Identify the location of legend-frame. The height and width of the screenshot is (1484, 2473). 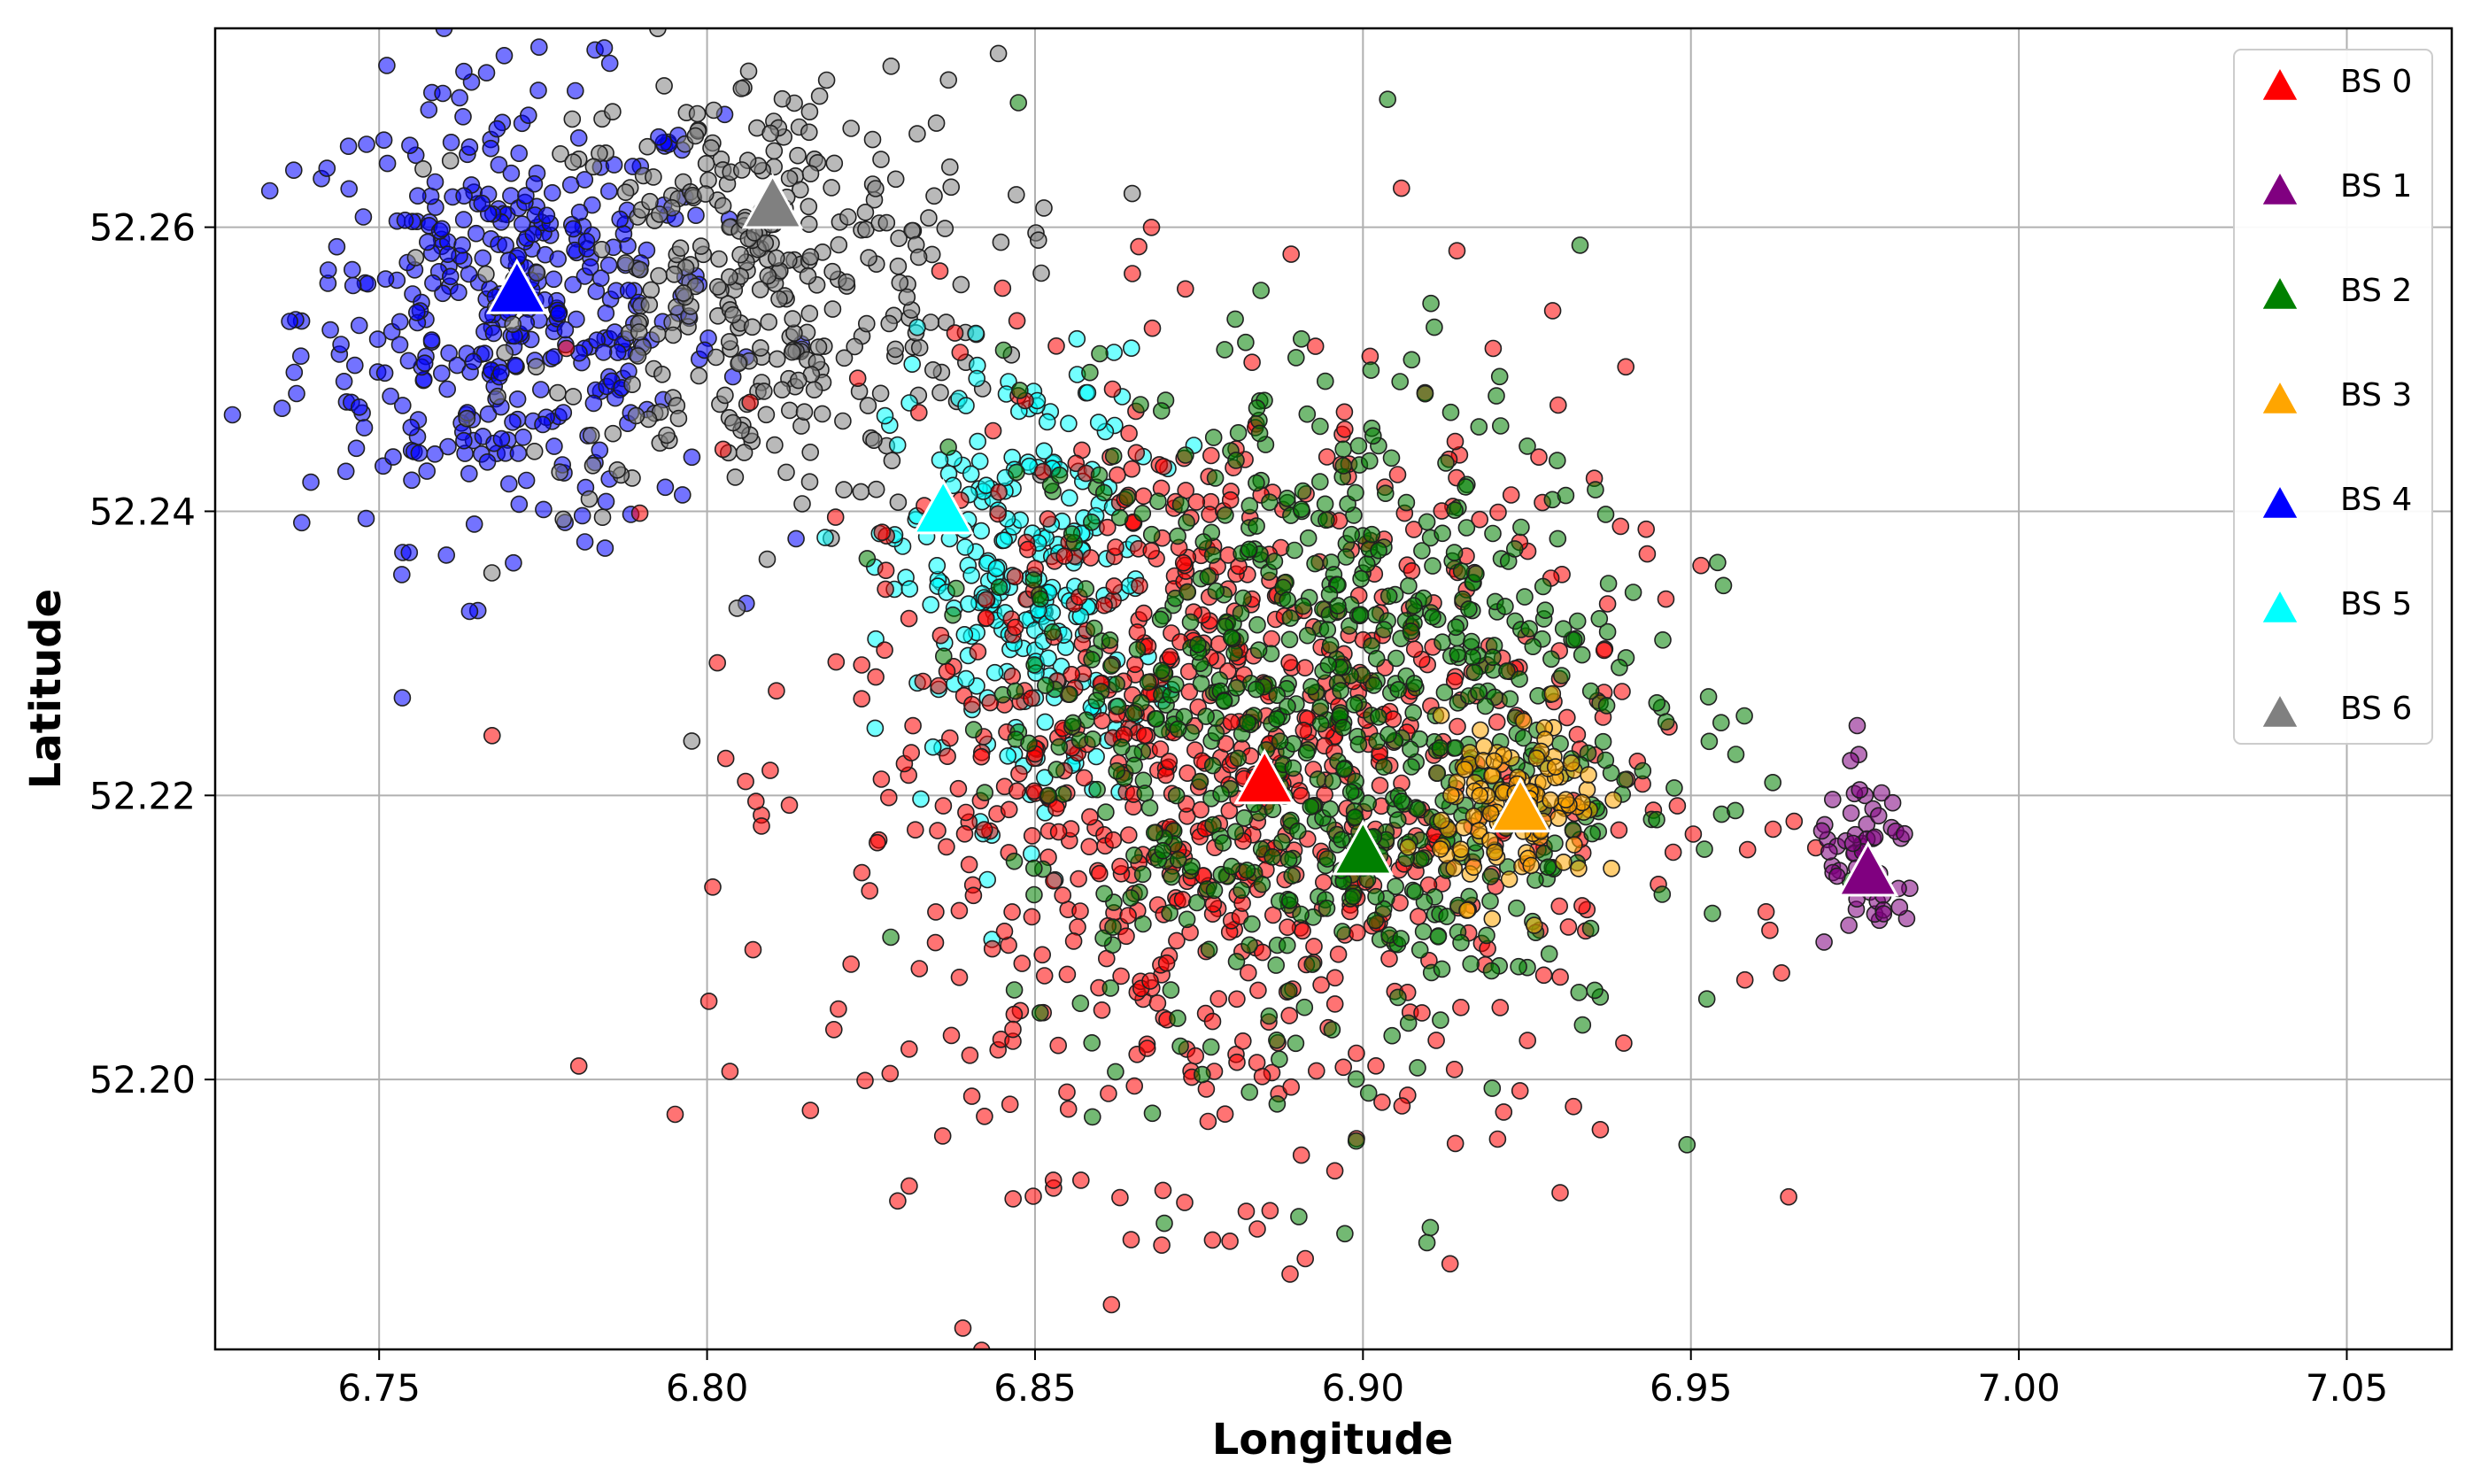
(2333, 397).